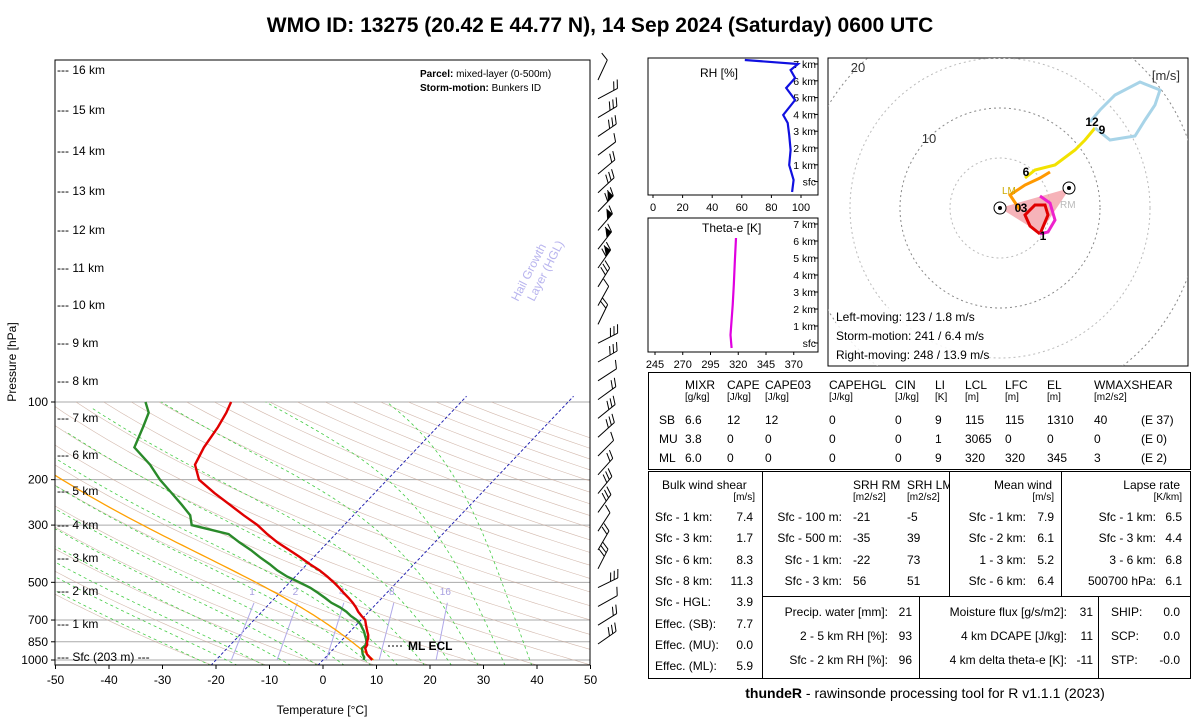  Describe the element at coordinates (1154, 439) in the screenshot. I see `parcel-table-cell: (E 0)` at that location.